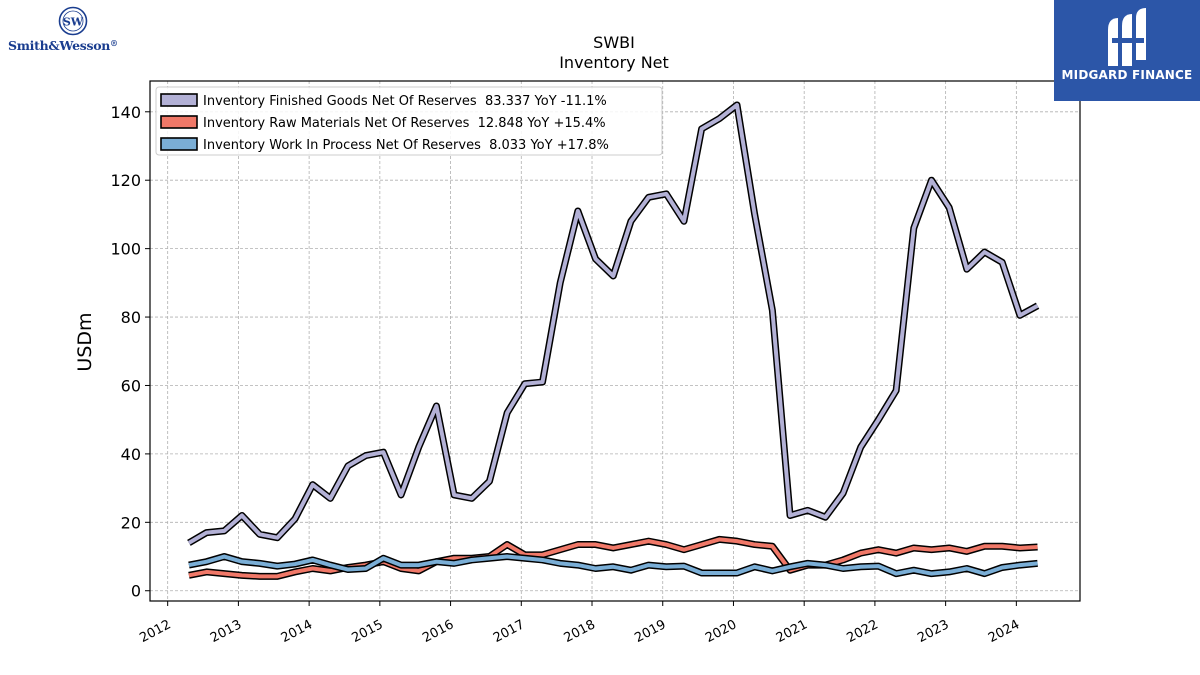 The height and width of the screenshot is (675, 1200). I want to click on midgard-mark-icon, so click(1127, 37).